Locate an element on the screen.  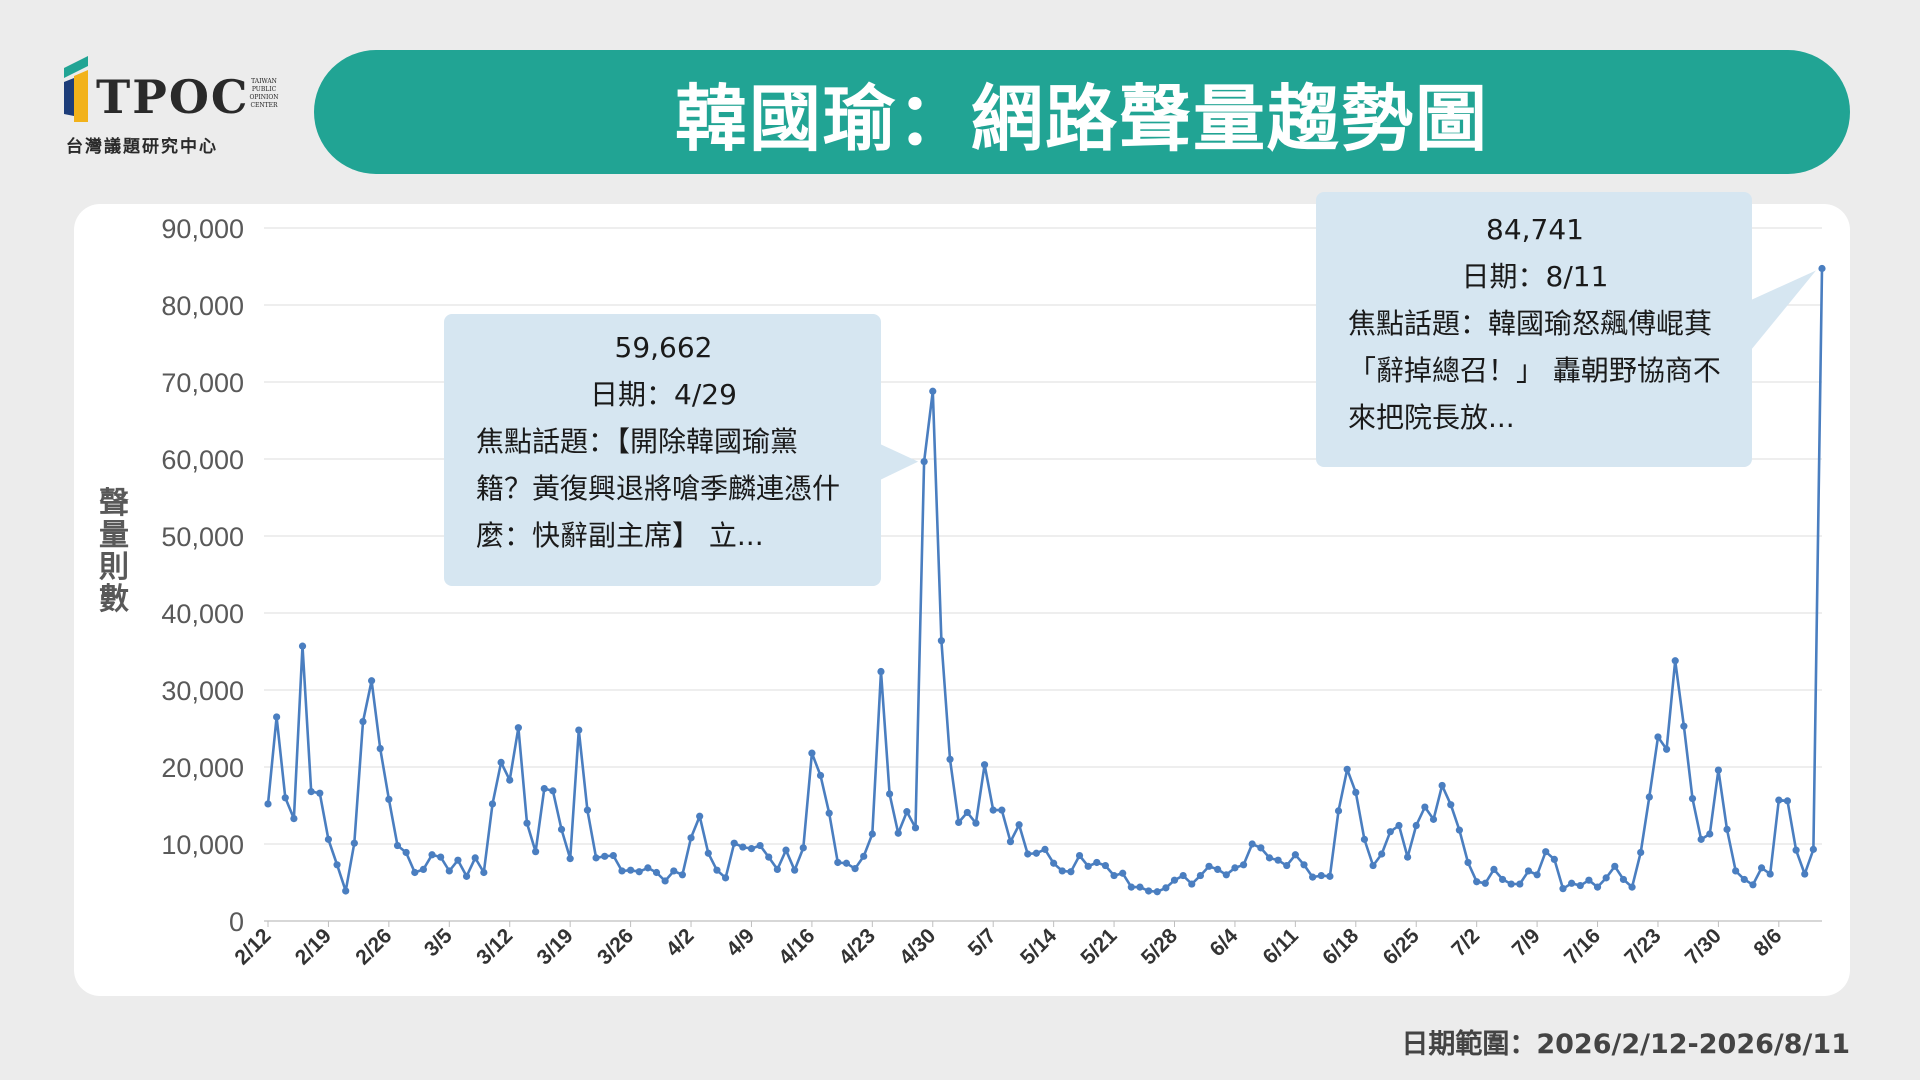
x-tick-label: 4/30 is located at coordinates (917, 946).